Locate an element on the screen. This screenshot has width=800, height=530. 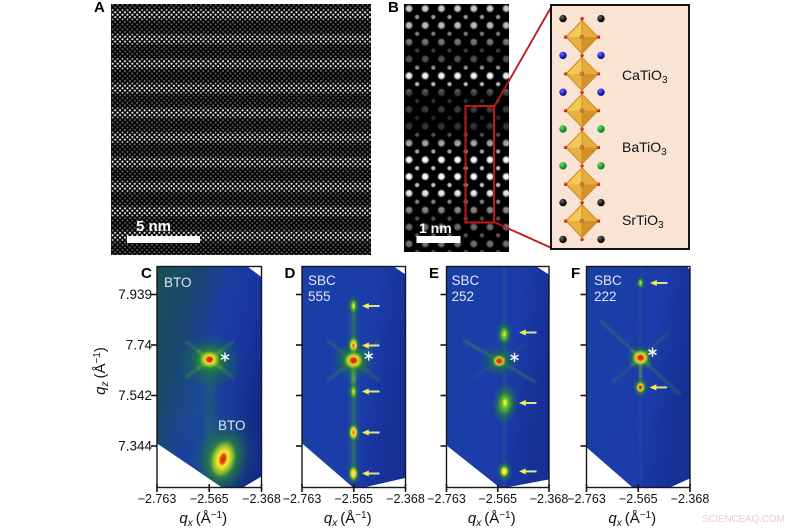
svg-text: E is located at coordinates (434, 273).